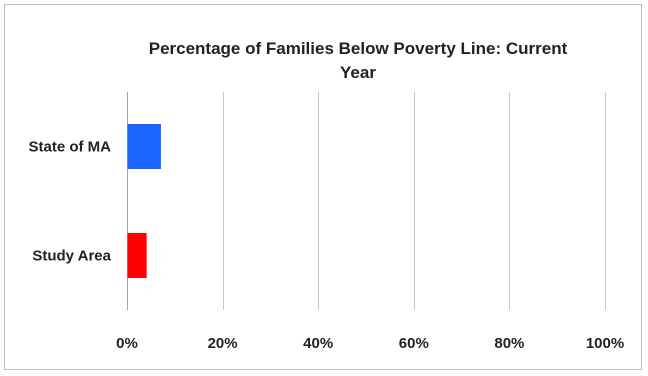 The image size is (648, 376). I want to click on x-tick-label: 40%, so click(318, 343).